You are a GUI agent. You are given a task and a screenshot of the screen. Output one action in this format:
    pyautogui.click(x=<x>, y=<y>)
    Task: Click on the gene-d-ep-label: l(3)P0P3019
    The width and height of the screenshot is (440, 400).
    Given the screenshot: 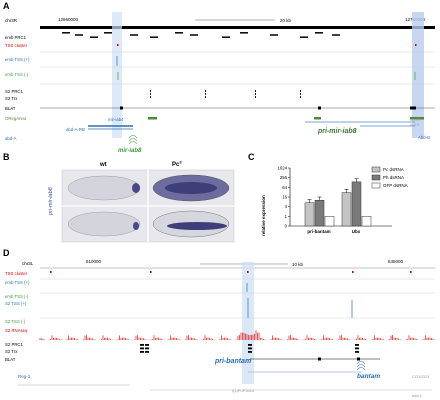 What is the action you would take?
    pyautogui.click(x=243, y=390)
    